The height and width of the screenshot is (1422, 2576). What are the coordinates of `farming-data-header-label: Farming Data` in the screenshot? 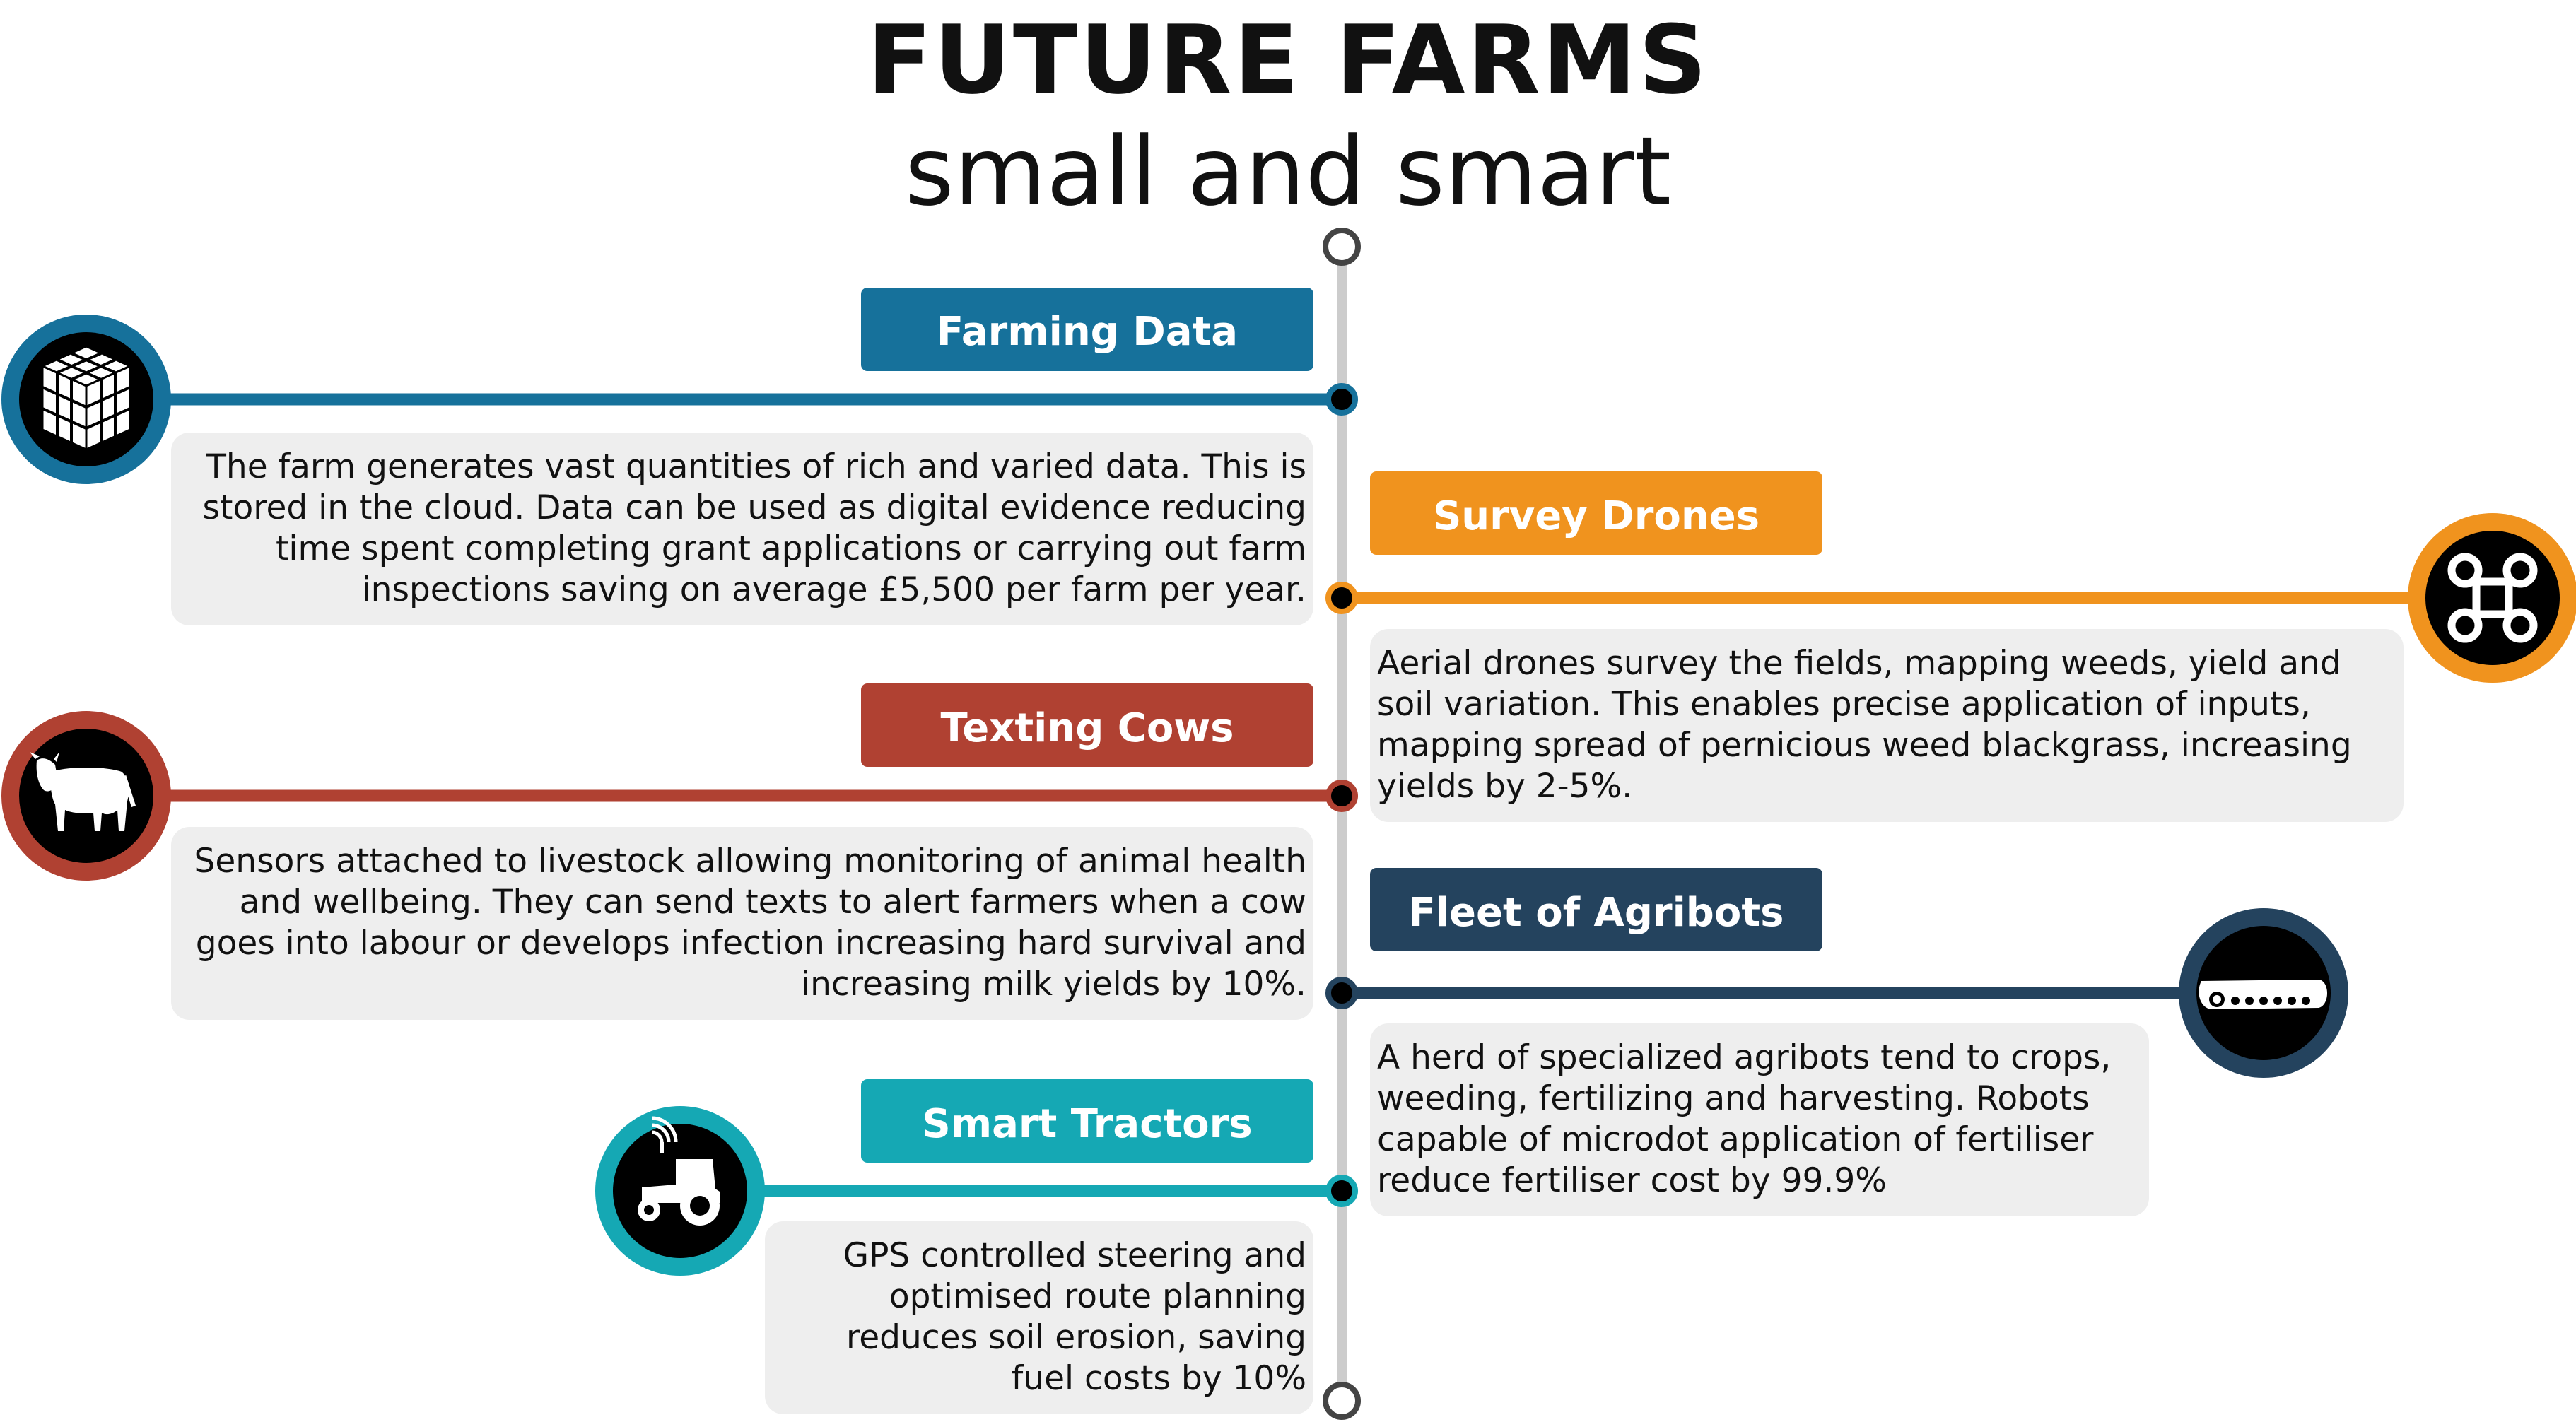 It's located at (1087, 332).